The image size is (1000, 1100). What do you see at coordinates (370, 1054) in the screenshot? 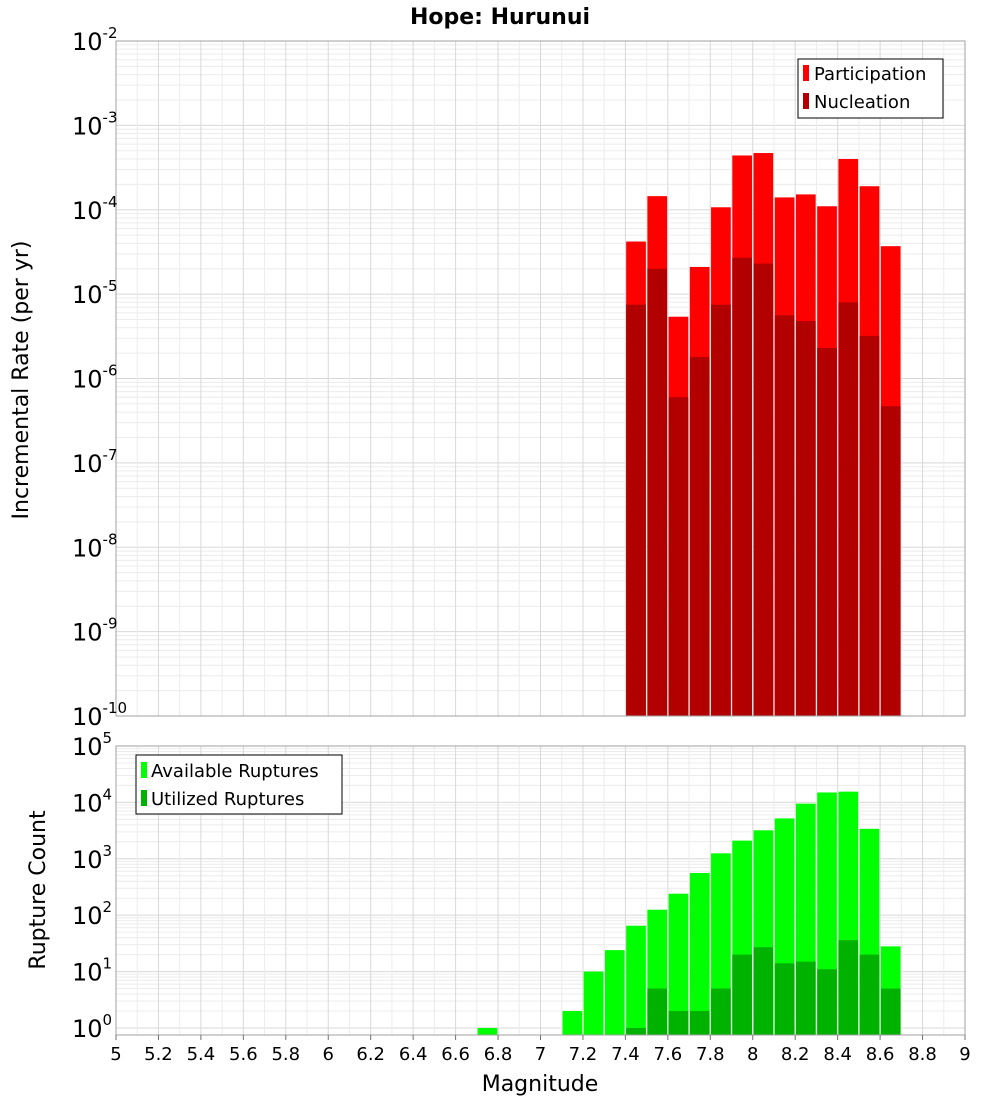
I see `x-tick-label: 6.2` at bounding box center [370, 1054].